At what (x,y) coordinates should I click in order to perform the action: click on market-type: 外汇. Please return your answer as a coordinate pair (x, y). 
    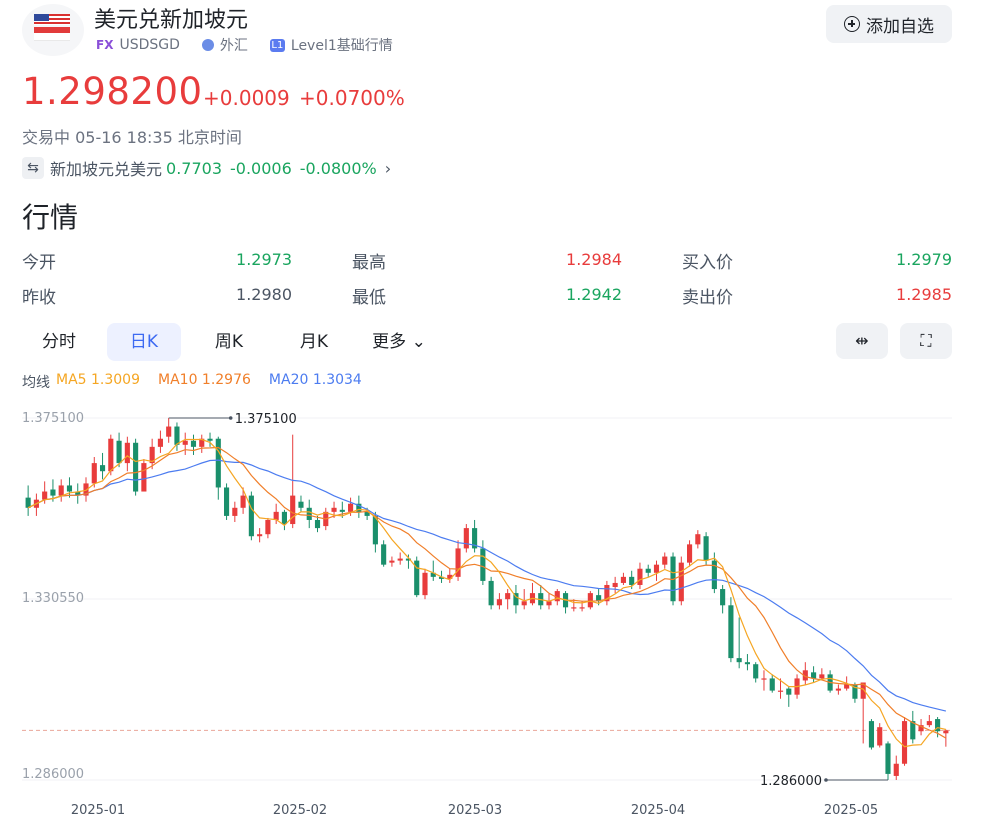
    Looking at the image, I should click on (233, 46).